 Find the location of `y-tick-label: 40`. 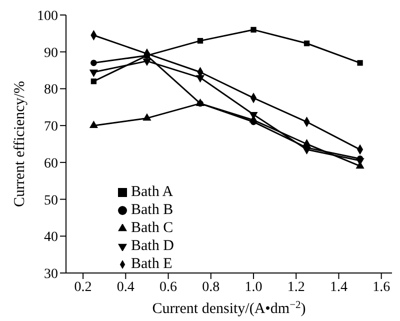

y-tick-label: 40 is located at coordinates (51, 238).